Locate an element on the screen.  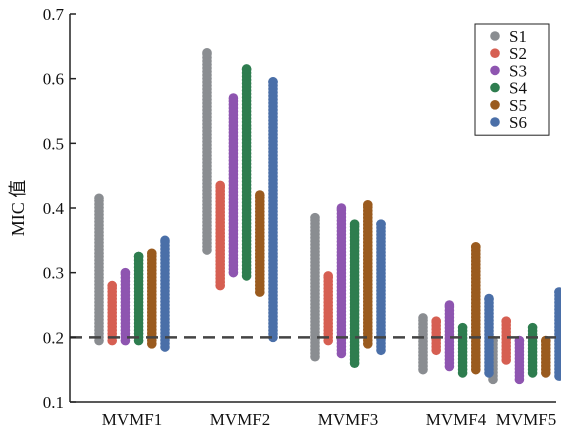
y-tick-label: 0.1 is located at coordinates (53, 402).